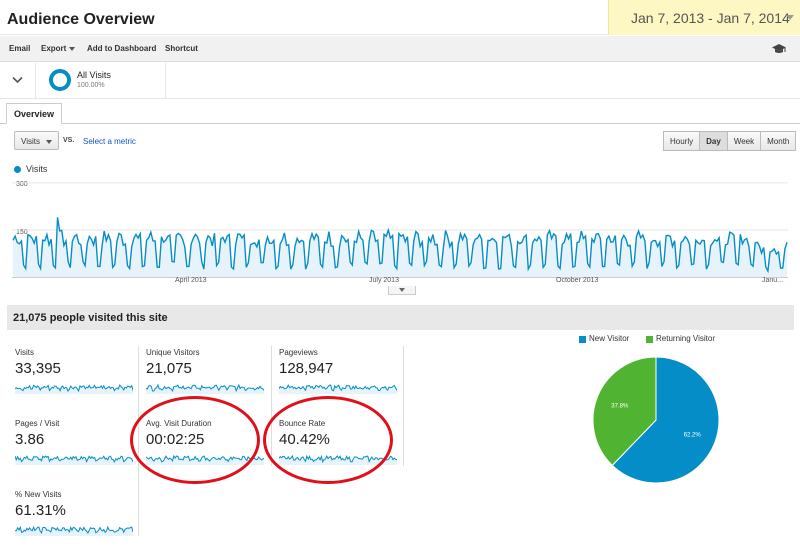  Describe the element at coordinates (90, 318) in the screenshot. I see `summary-text: 21,075 people visited this site` at that location.